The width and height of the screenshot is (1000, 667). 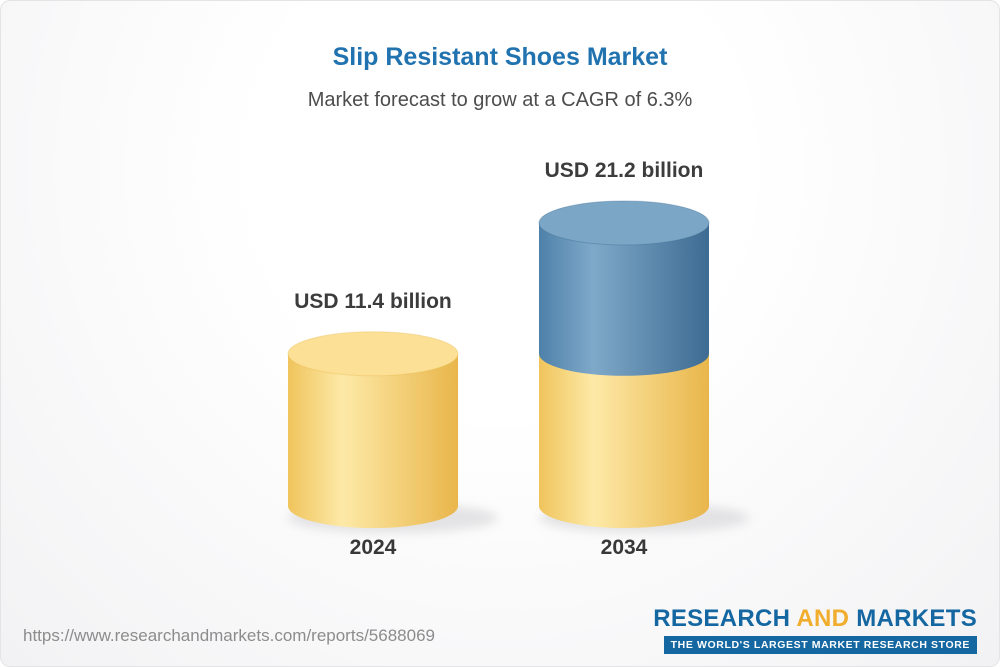 I want to click on year-label-2024: 2024, so click(x=373, y=547).